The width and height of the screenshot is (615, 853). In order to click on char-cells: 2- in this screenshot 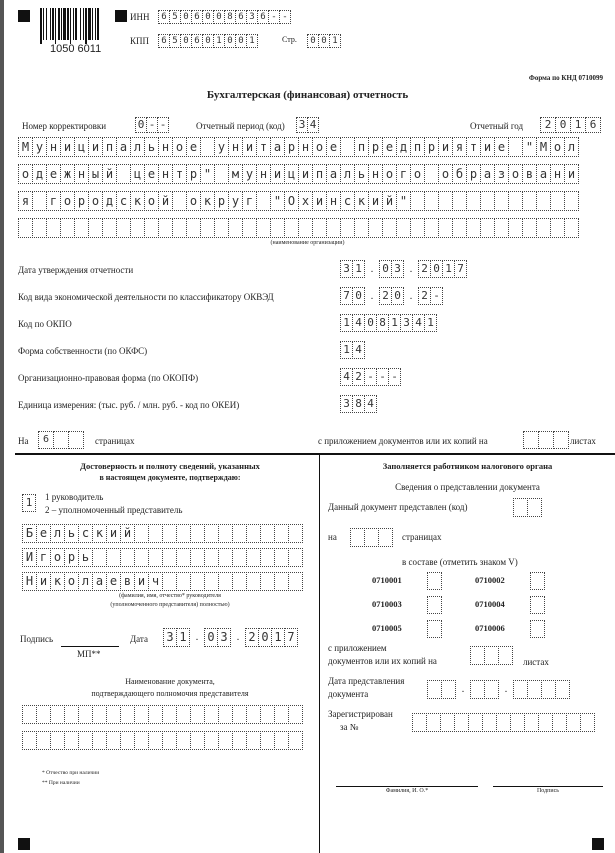, I will do `click(430, 296)`.